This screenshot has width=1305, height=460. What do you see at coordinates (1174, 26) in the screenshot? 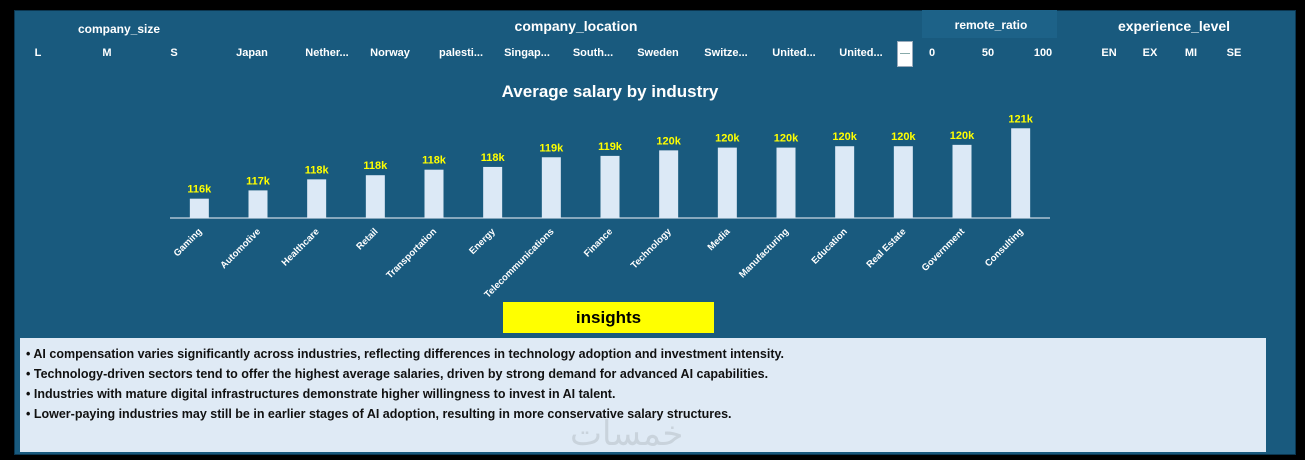
I see `experience-level-slicer-title: experience_level` at bounding box center [1174, 26].